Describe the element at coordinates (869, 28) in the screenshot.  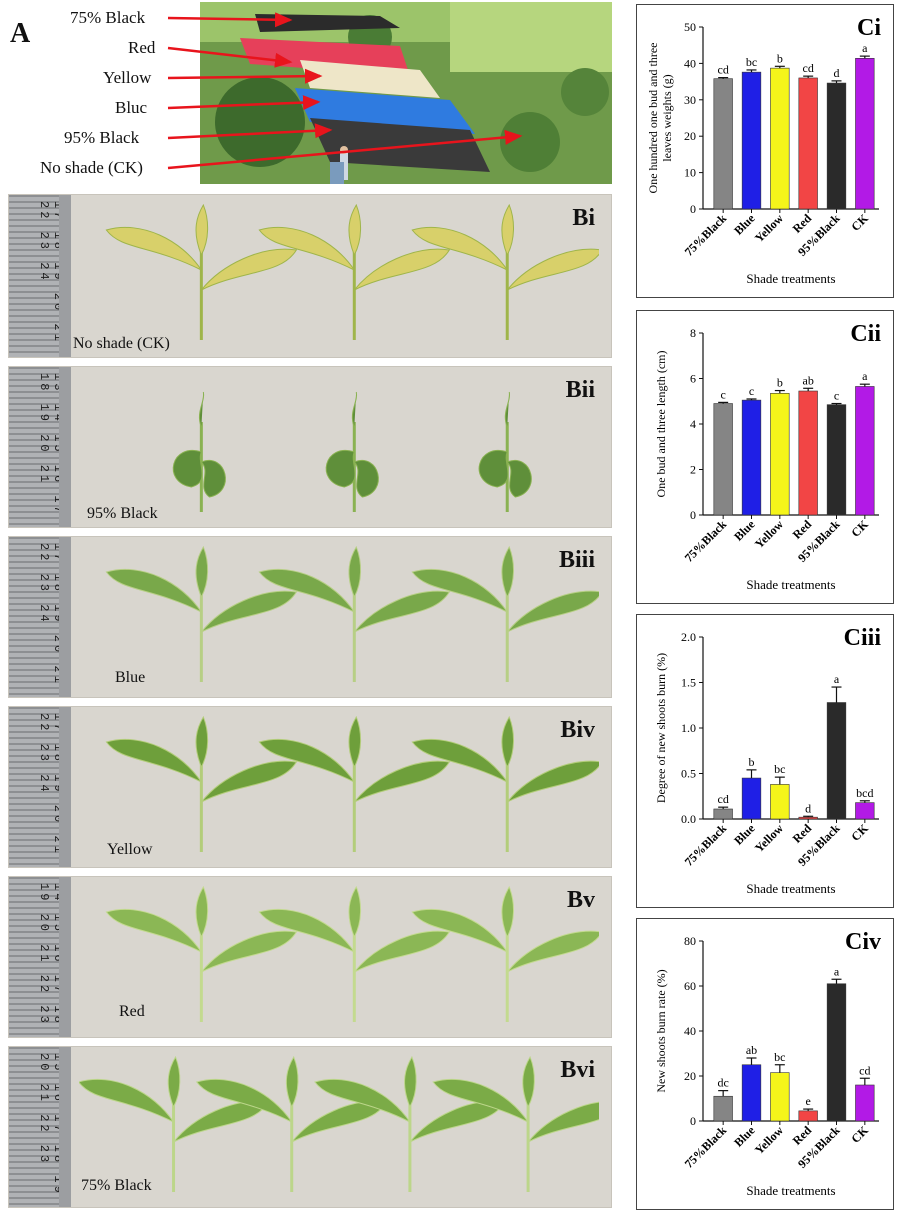
I see `chart-title: Ci` at that location.